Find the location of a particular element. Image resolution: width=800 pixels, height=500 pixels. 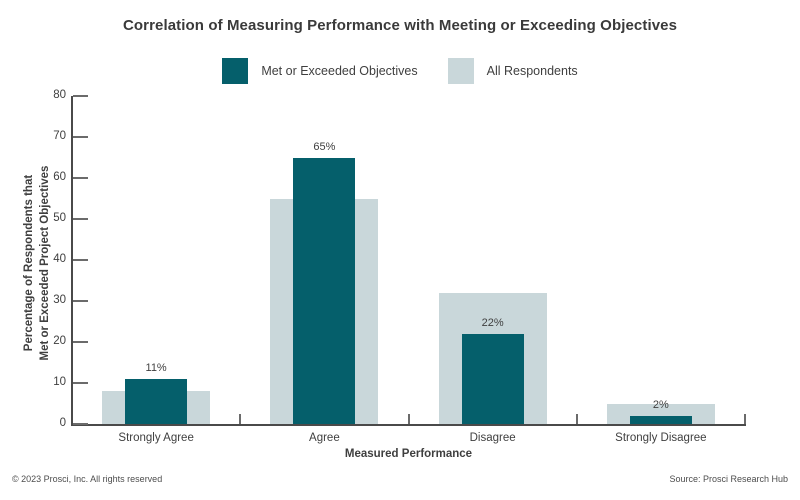

y-axis-line is located at coordinates (72, 261).